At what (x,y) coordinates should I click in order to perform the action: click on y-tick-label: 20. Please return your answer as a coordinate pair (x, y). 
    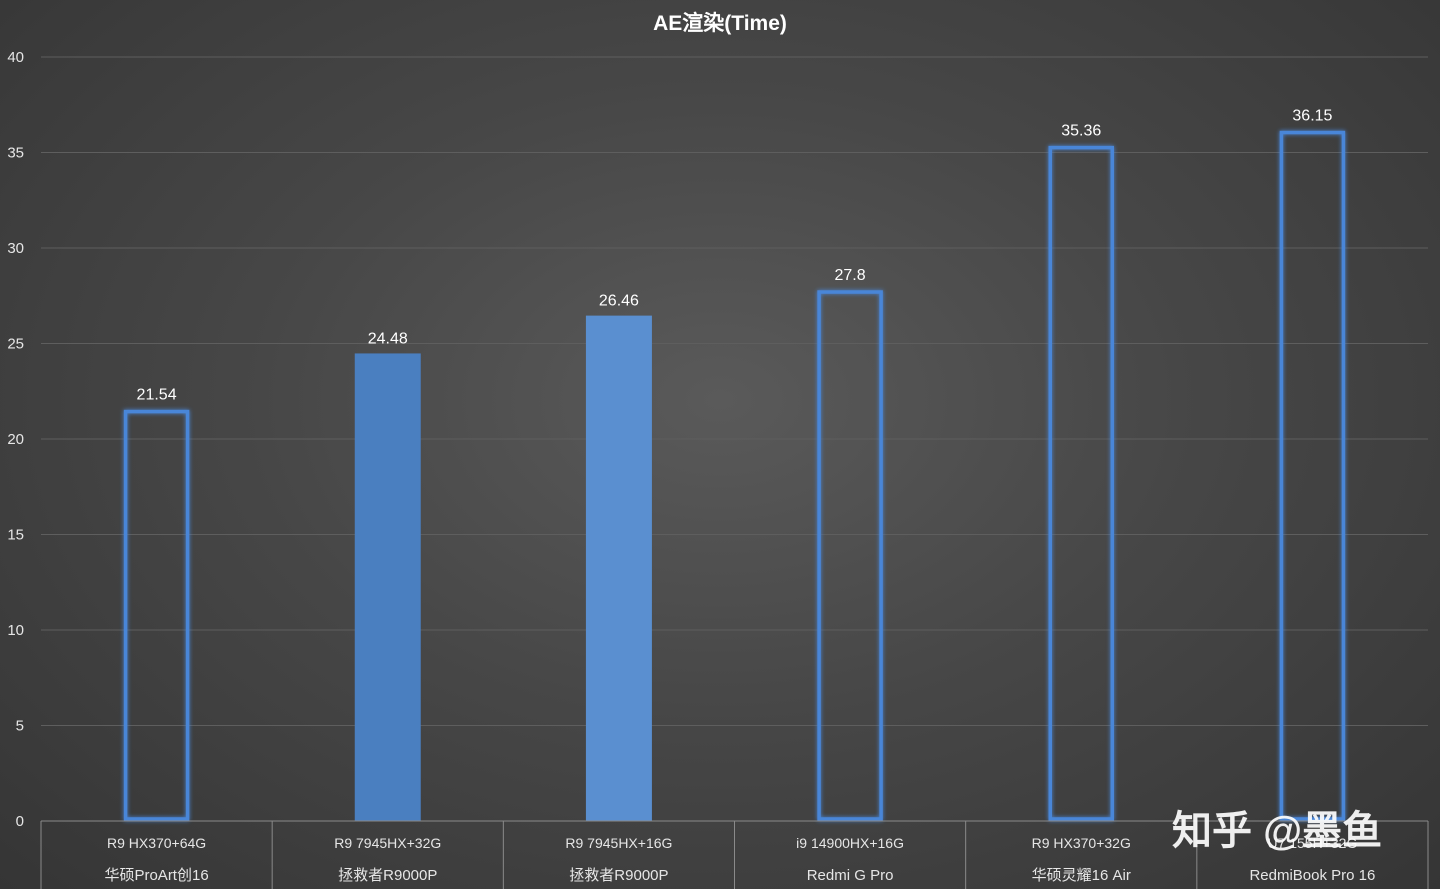
    Looking at the image, I should click on (15, 439).